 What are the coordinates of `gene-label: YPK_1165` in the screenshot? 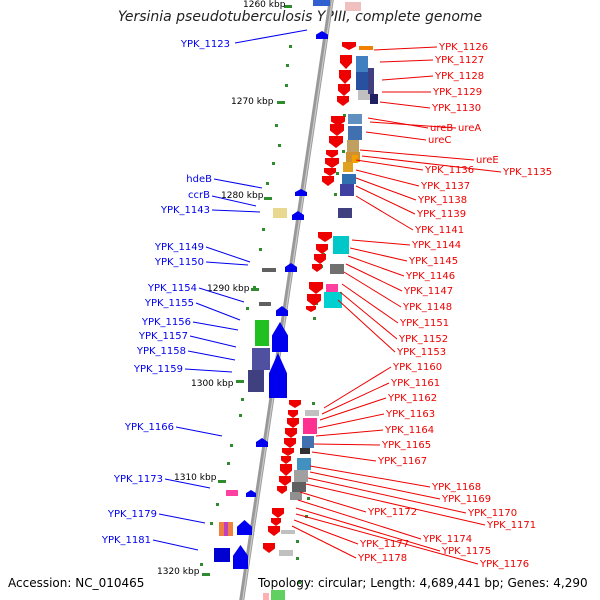 It's located at (406, 445).